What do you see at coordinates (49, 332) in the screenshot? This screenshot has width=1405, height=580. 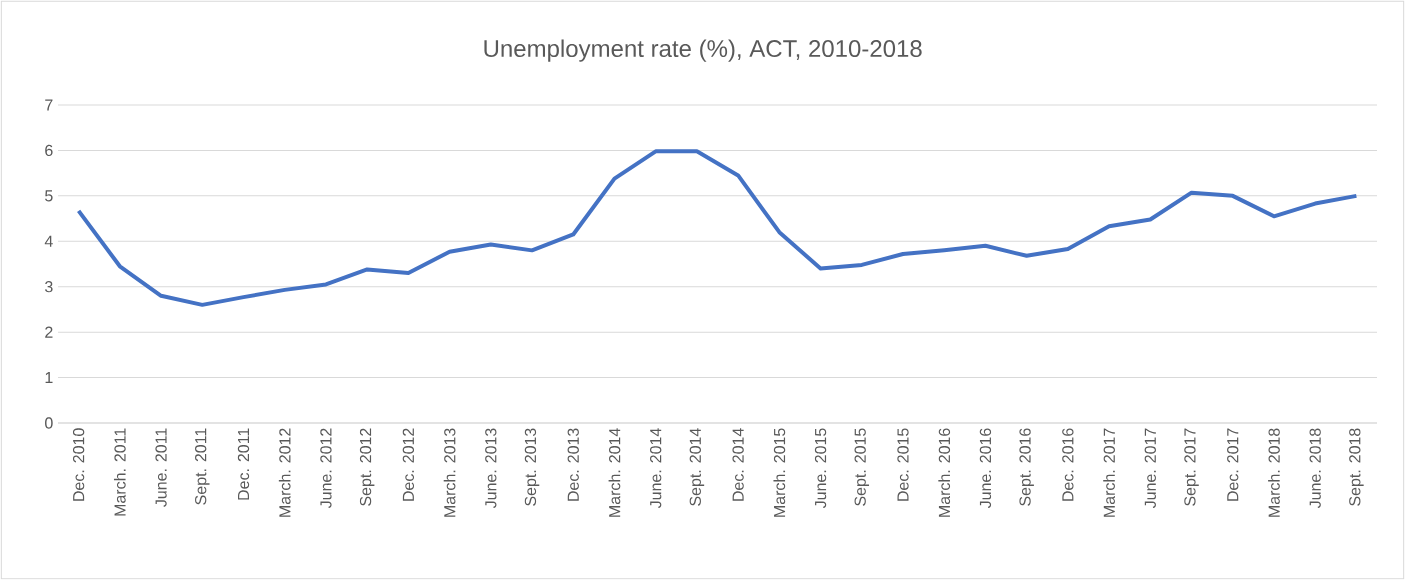 I see `y-tick-label: 2` at bounding box center [49, 332].